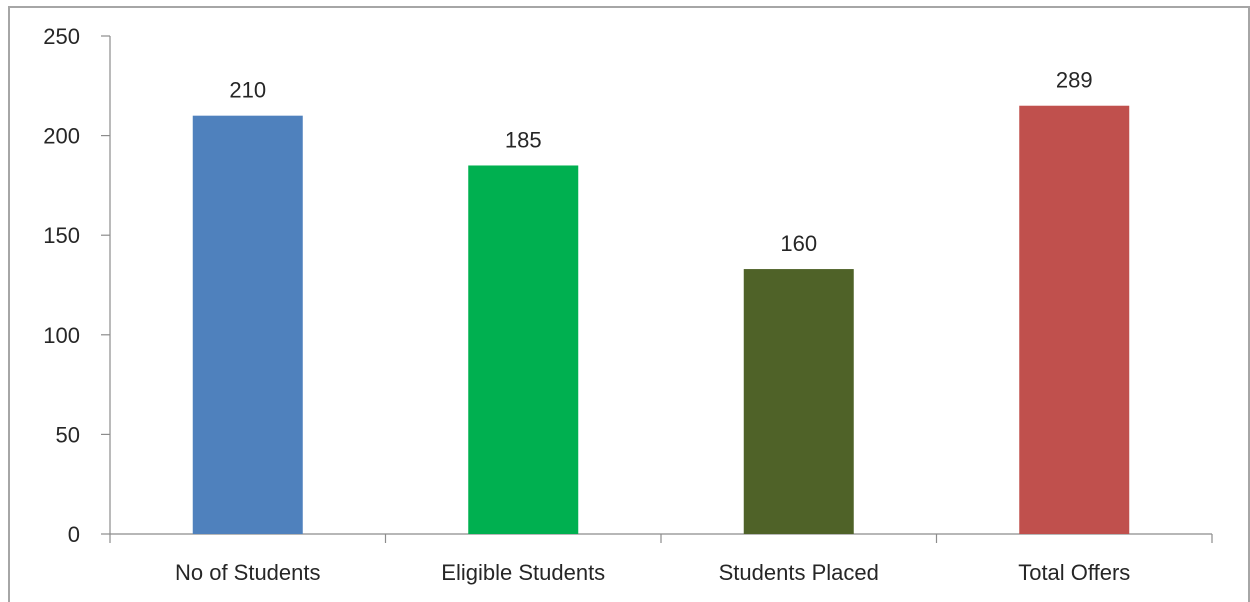 This screenshot has height=602, width=1250. What do you see at coordinates (661, 538) in the screenshot?
I see `x-axis` at bounding box center [661, 538].